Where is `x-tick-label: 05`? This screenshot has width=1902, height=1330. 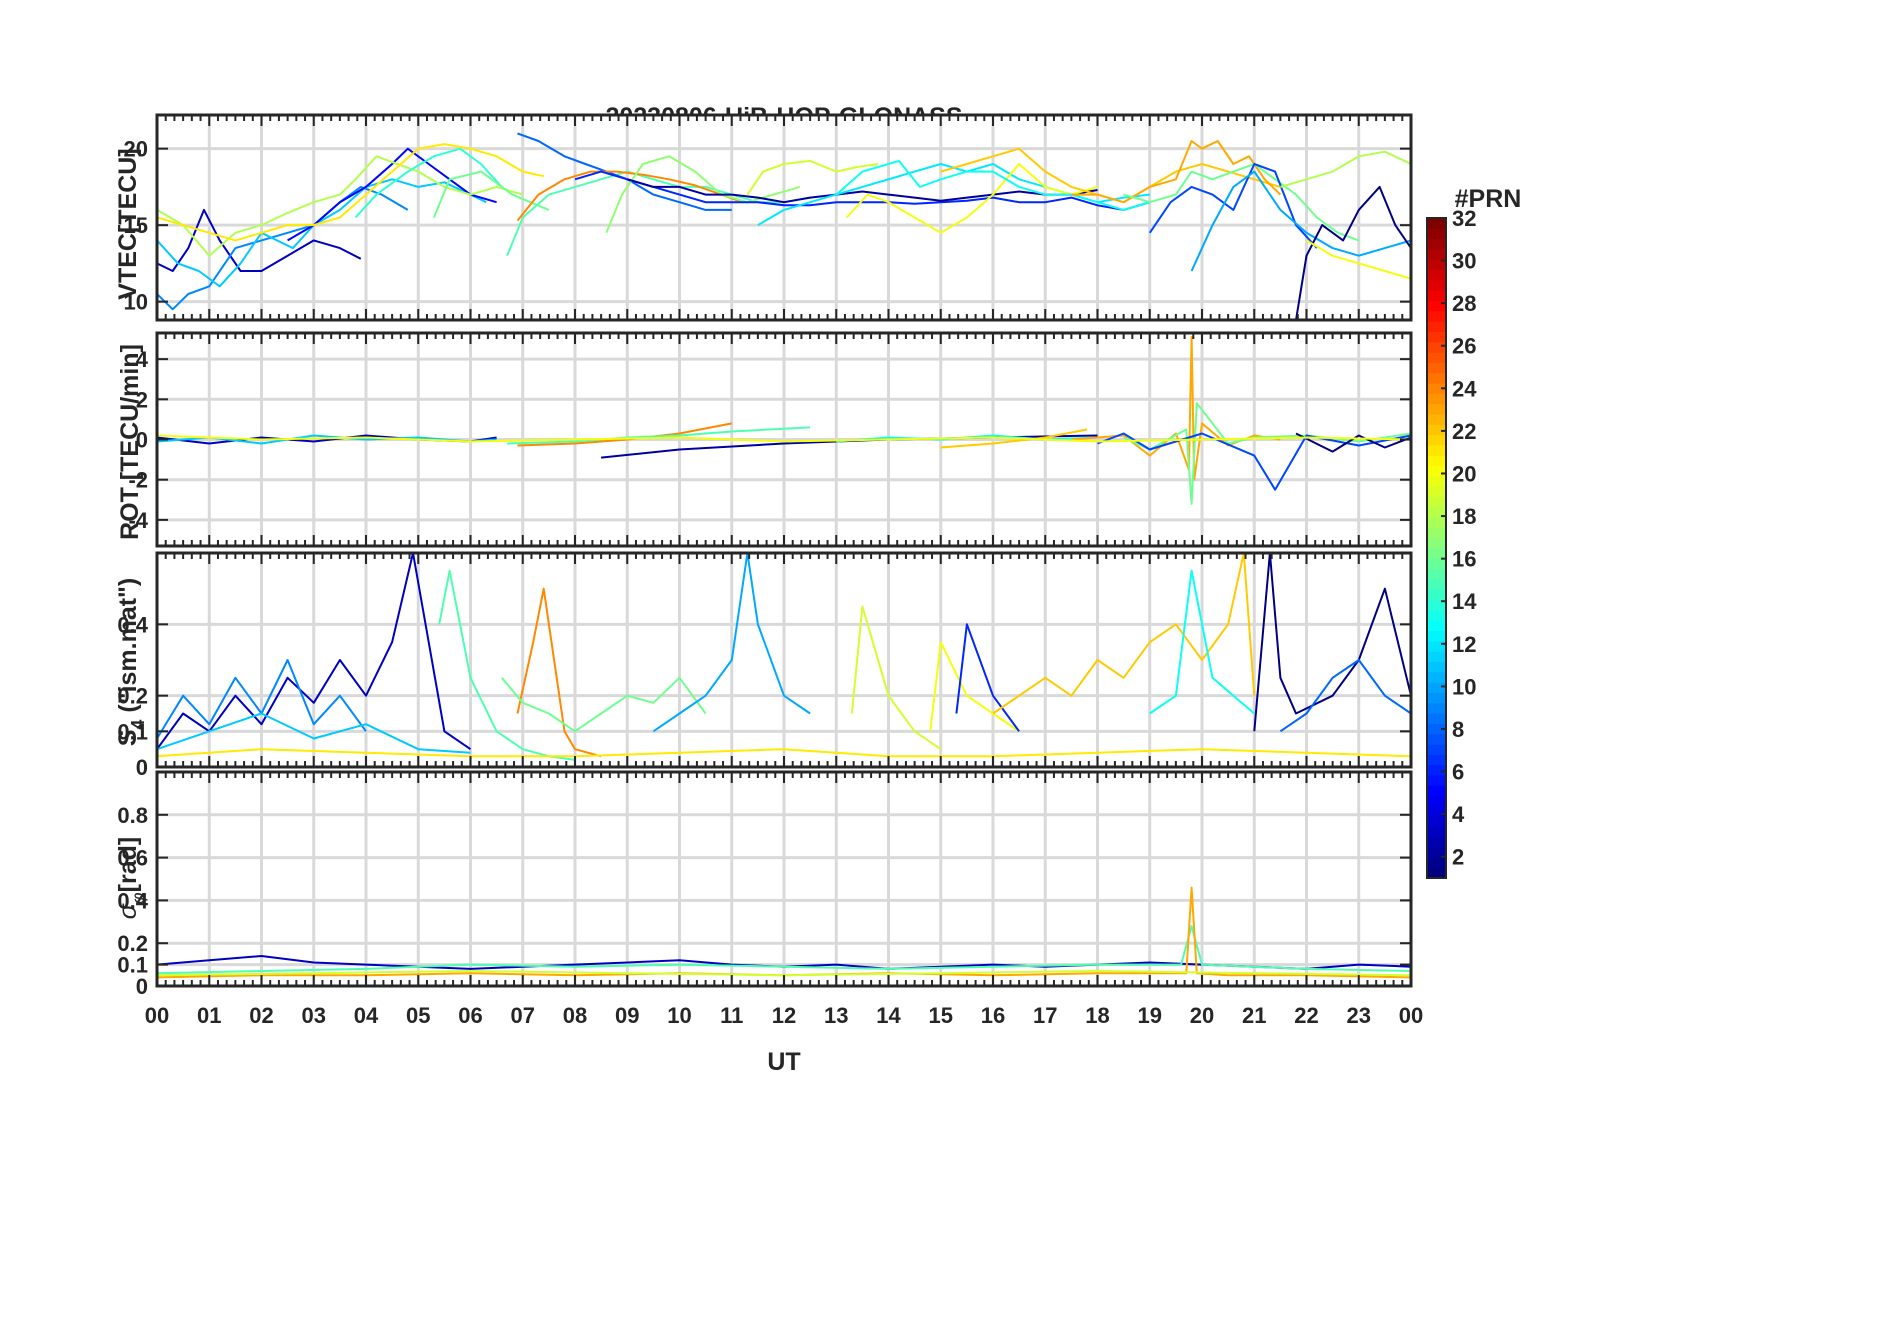
x-tick-label: 05 is located at coordinates (418, 1015).